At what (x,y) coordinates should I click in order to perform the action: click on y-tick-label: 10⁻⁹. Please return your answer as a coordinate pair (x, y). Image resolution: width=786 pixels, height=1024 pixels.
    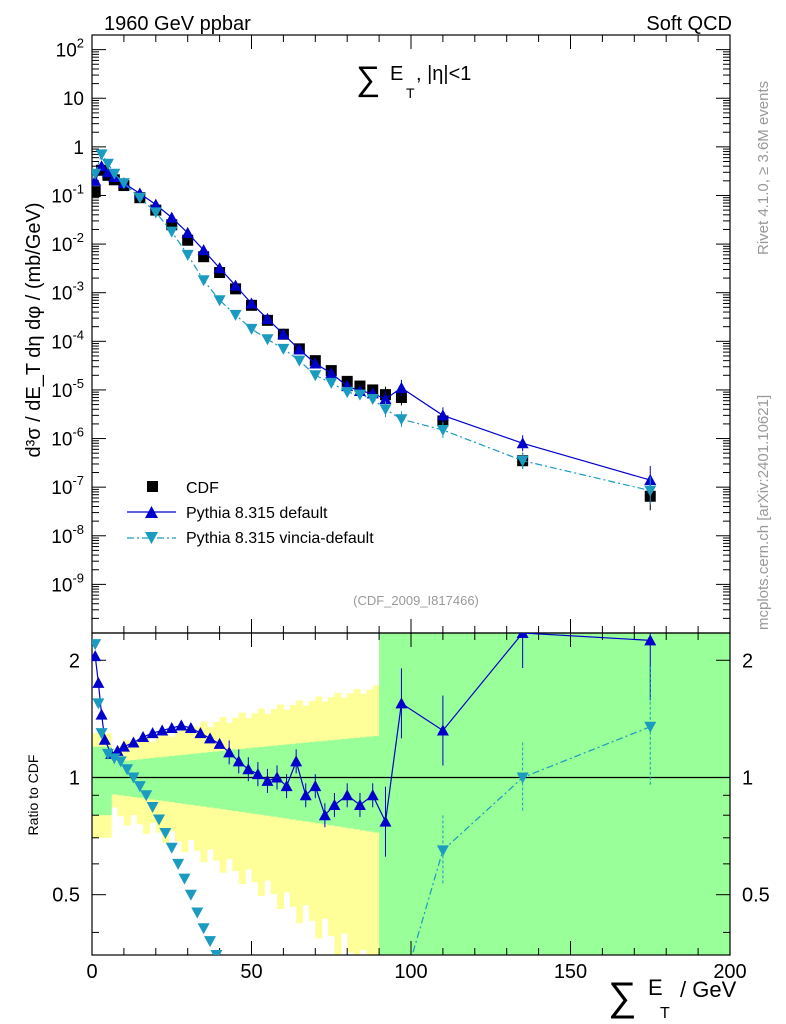
    Looking at the image, I should click on (67, 583).